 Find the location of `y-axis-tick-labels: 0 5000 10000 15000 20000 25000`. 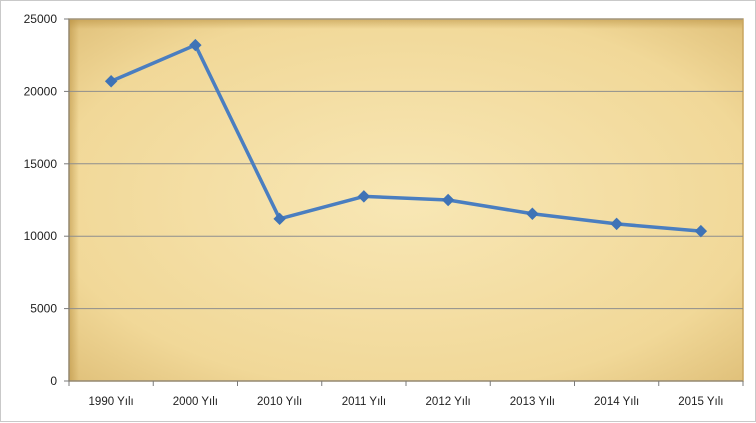

y-axis-tick-labels: 0 5000 10000 15000 20000 25000 is located at coordinates (41, 200).